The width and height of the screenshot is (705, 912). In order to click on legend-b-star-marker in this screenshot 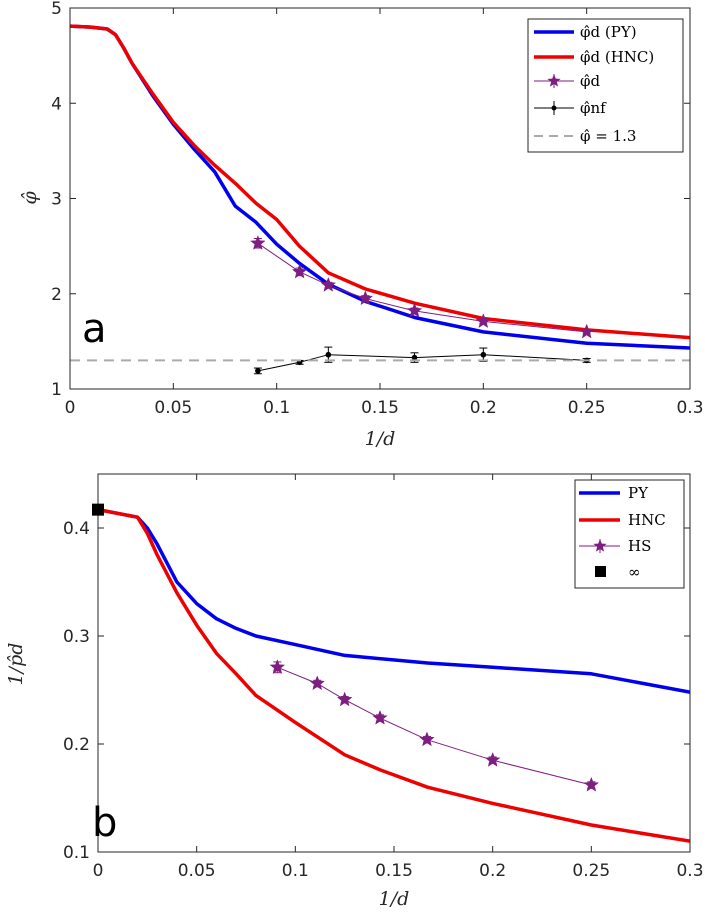, I will do `click(600, 545)`.